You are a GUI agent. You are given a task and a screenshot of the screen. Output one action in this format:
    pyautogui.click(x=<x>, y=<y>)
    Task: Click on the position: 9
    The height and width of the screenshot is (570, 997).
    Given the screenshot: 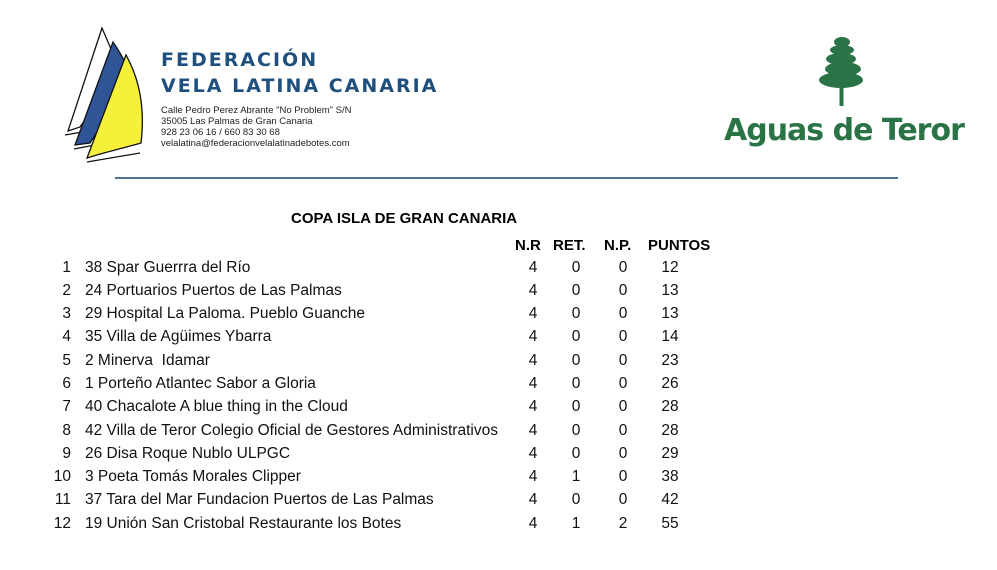 What is the action you would take?
    pyautogui.click(x=66, y=453)
    